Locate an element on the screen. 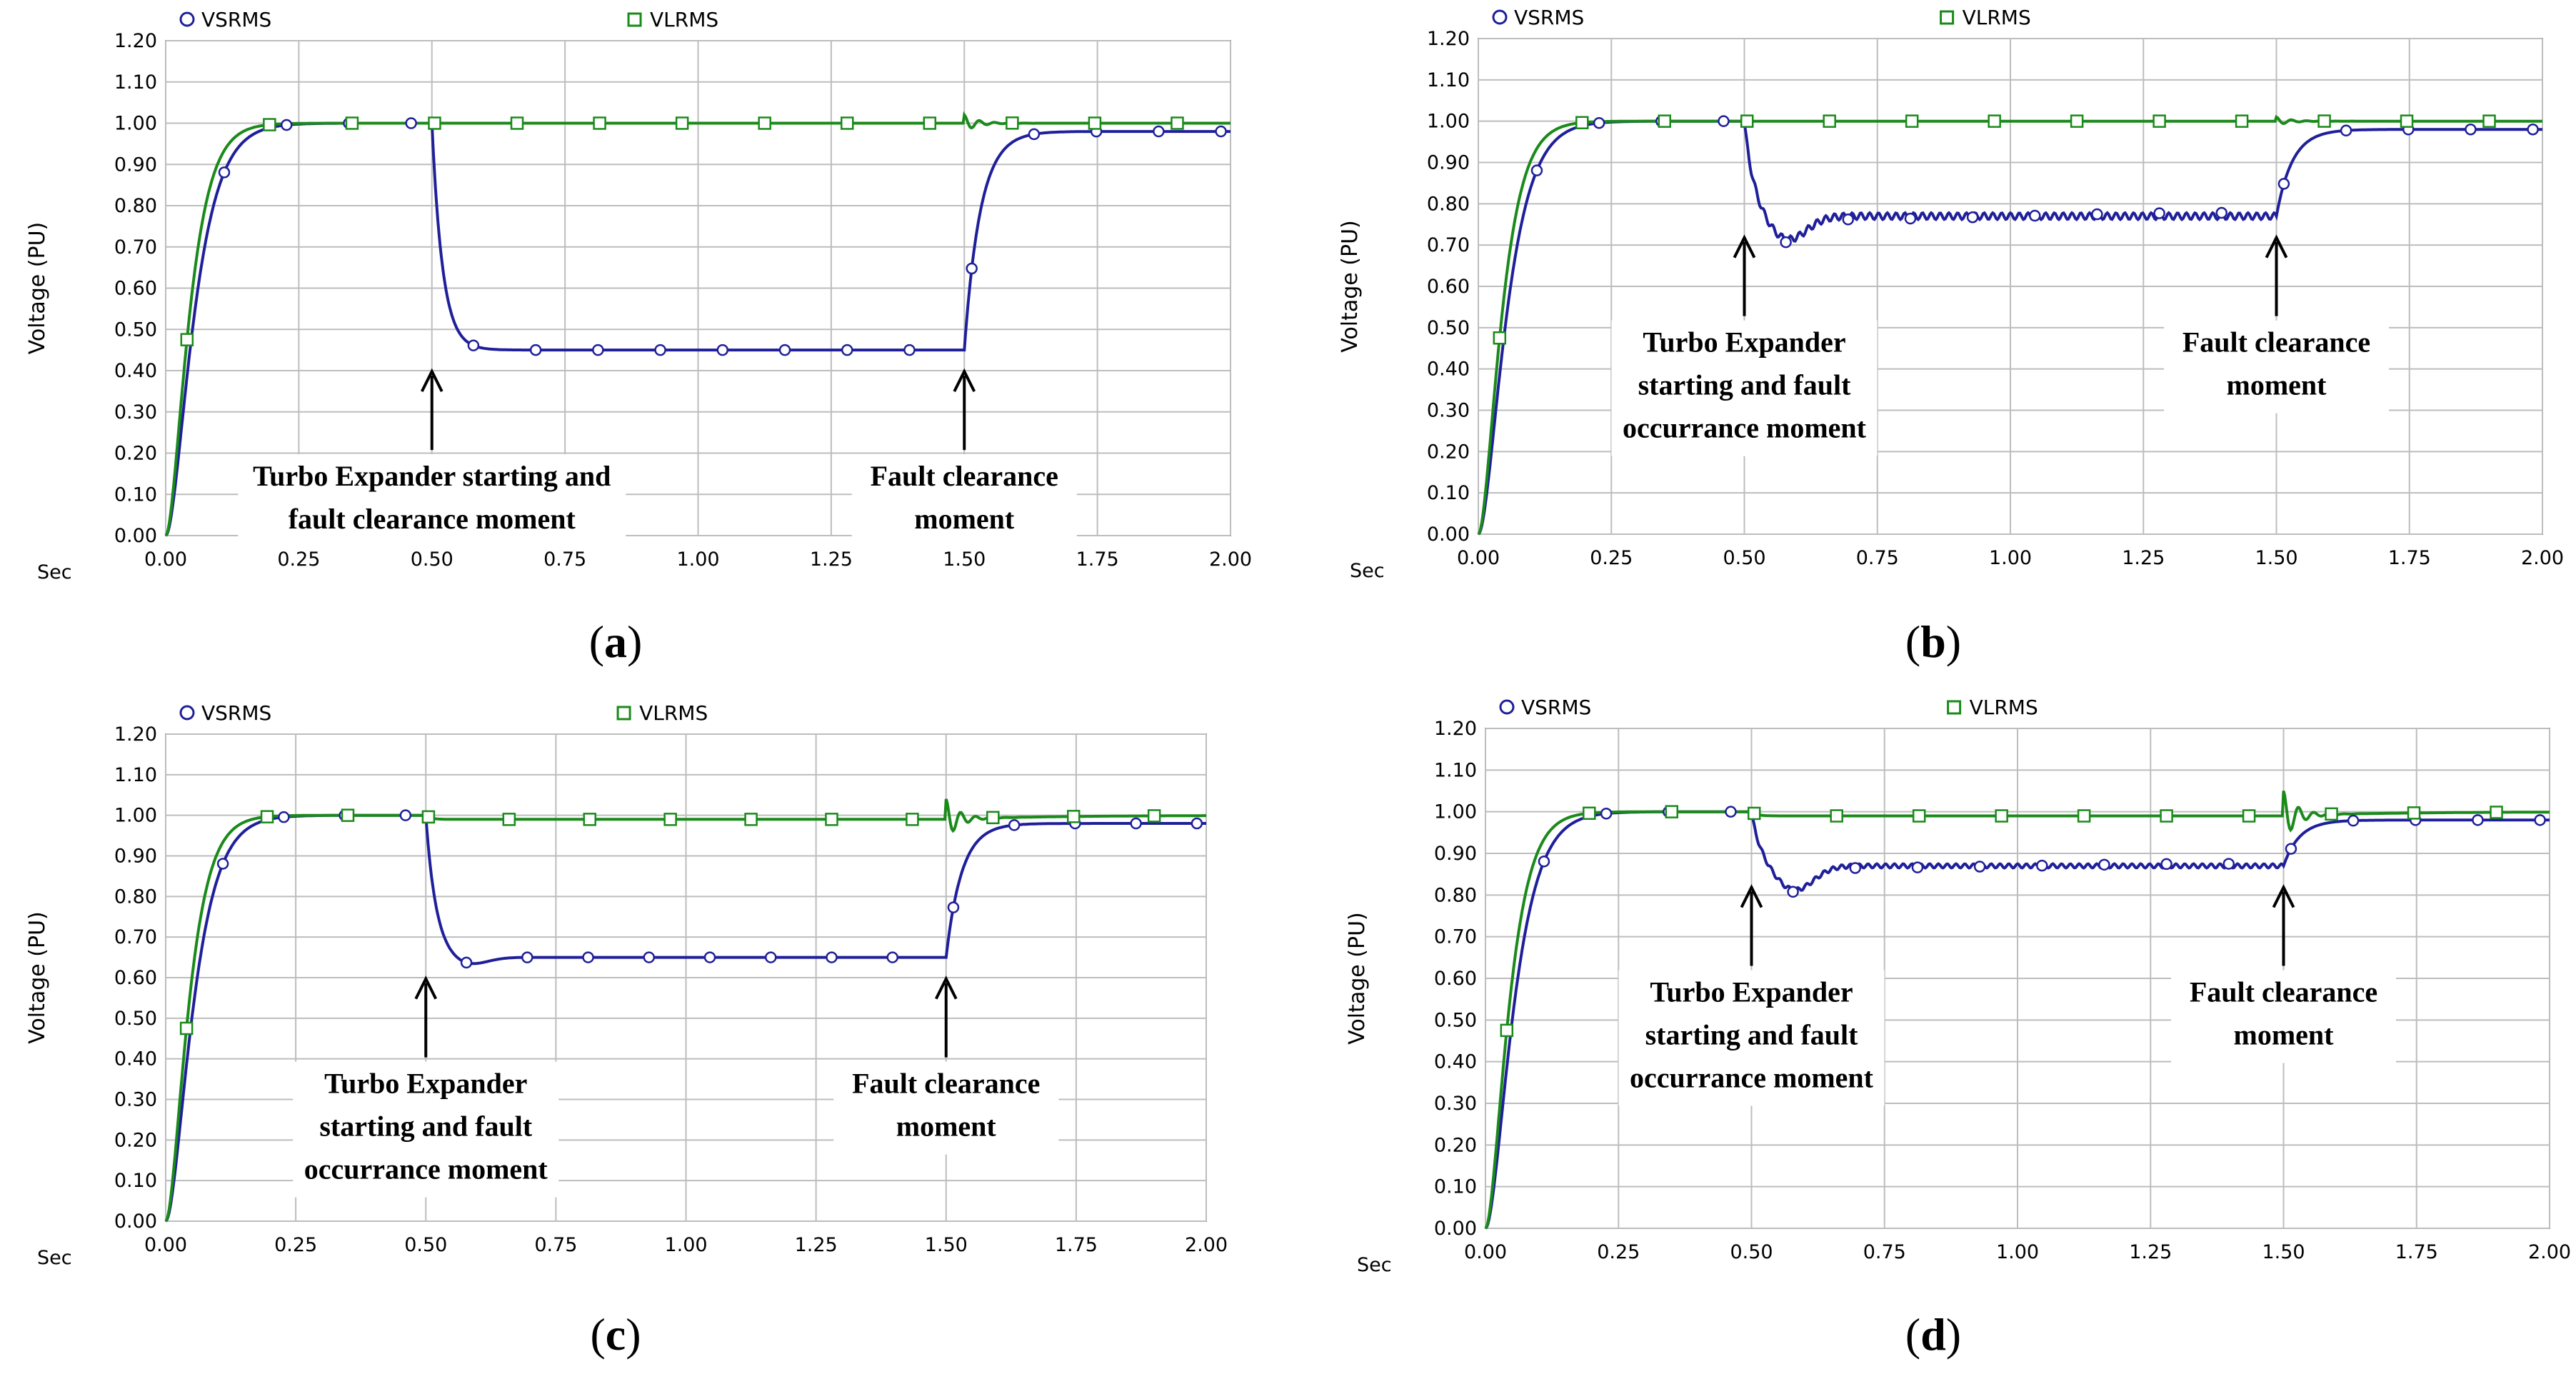 The width and height of the screenshot is (2576, 1379). panel-caption: (b) is located at coordinates (1933, 641).